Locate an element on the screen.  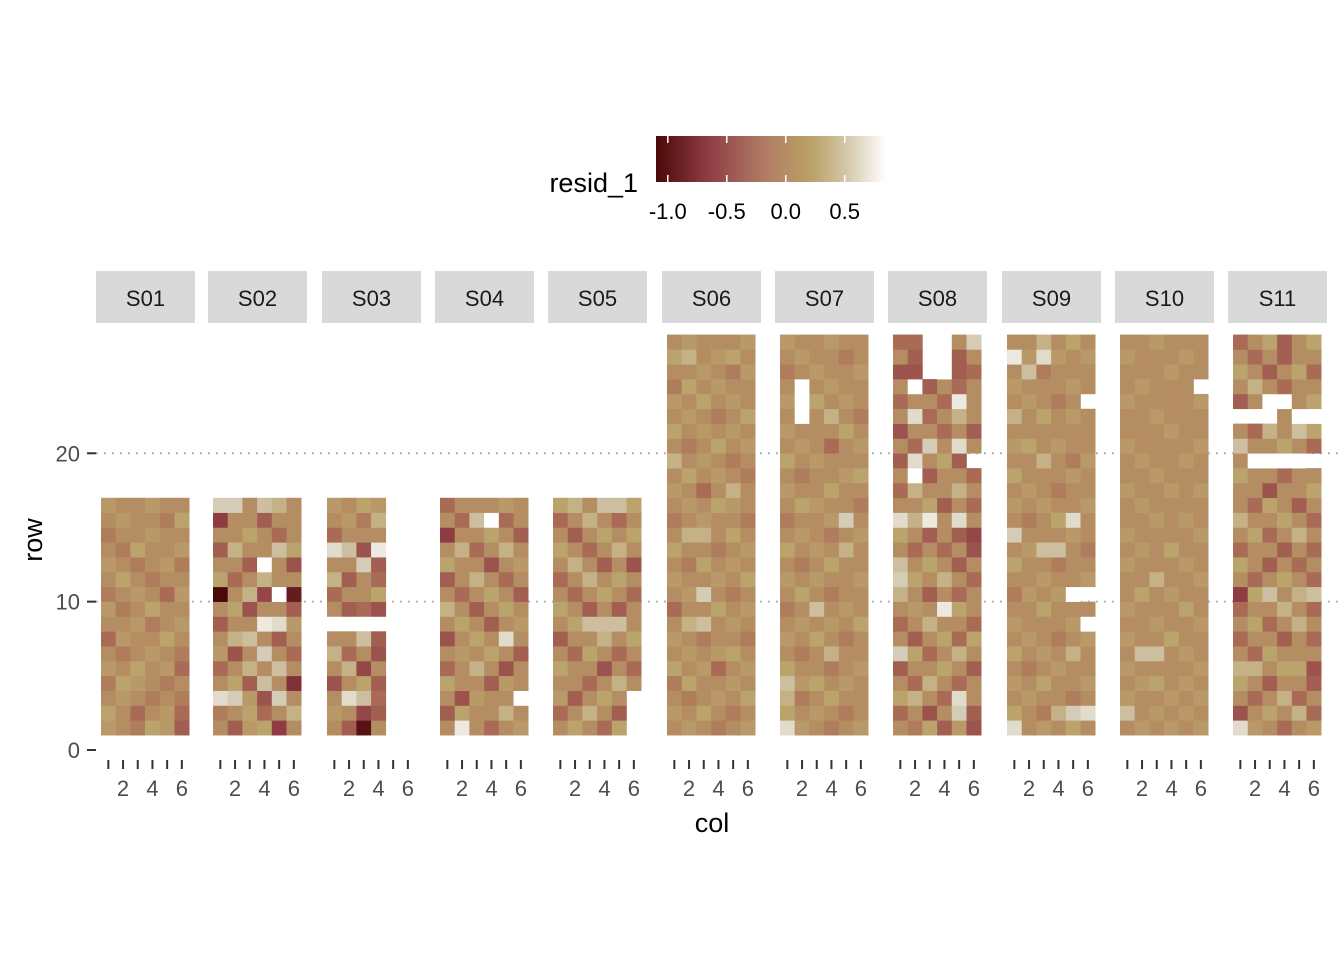
y-axis-title: row is located at coordinates (33, 540).